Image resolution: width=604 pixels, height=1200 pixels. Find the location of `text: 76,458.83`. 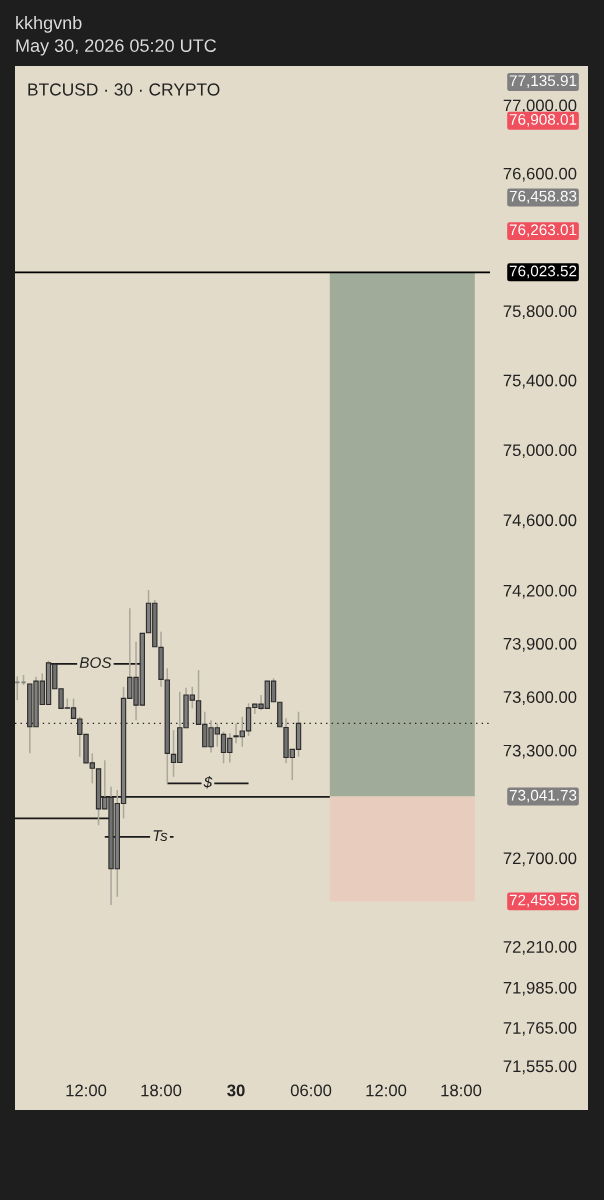

text: 76,458.83 is located at coordinates (543, 197).